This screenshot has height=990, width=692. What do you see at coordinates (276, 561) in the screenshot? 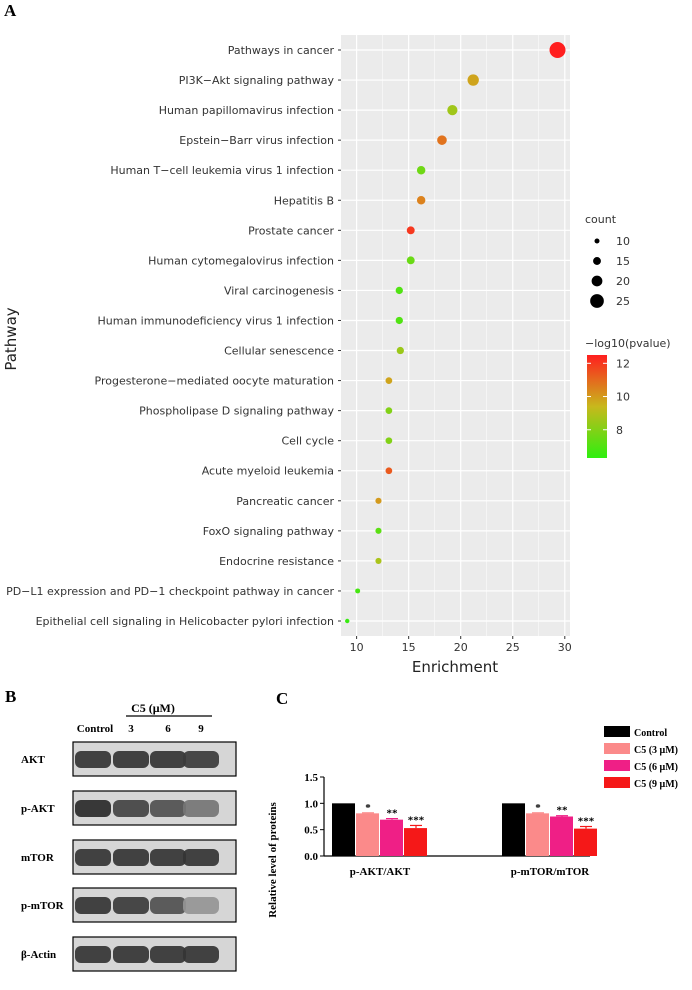
I see `pathway-label: Endocrine resistance` at bounding box center [276, 561].